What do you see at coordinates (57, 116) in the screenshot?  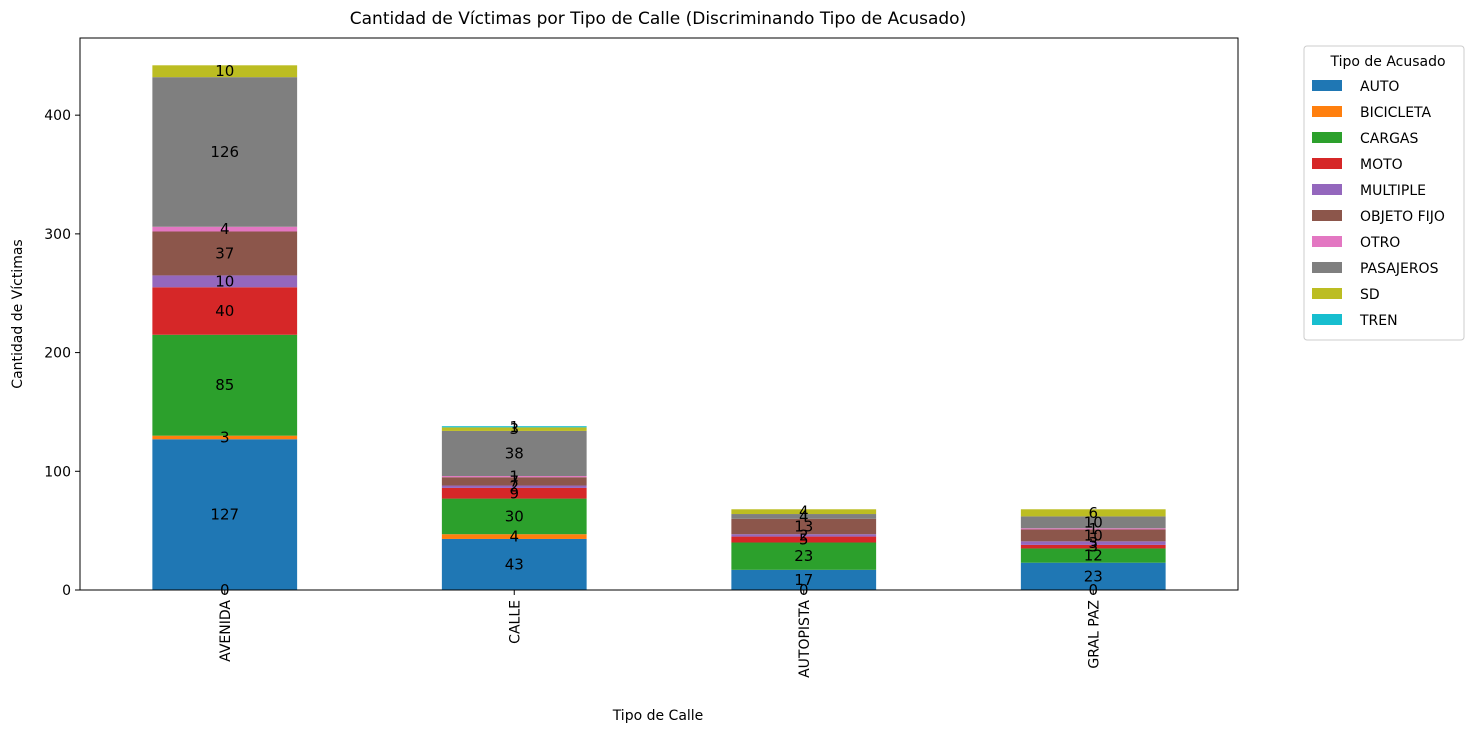 I see `y-tick-label: 400` at bounding box center [57, 116].